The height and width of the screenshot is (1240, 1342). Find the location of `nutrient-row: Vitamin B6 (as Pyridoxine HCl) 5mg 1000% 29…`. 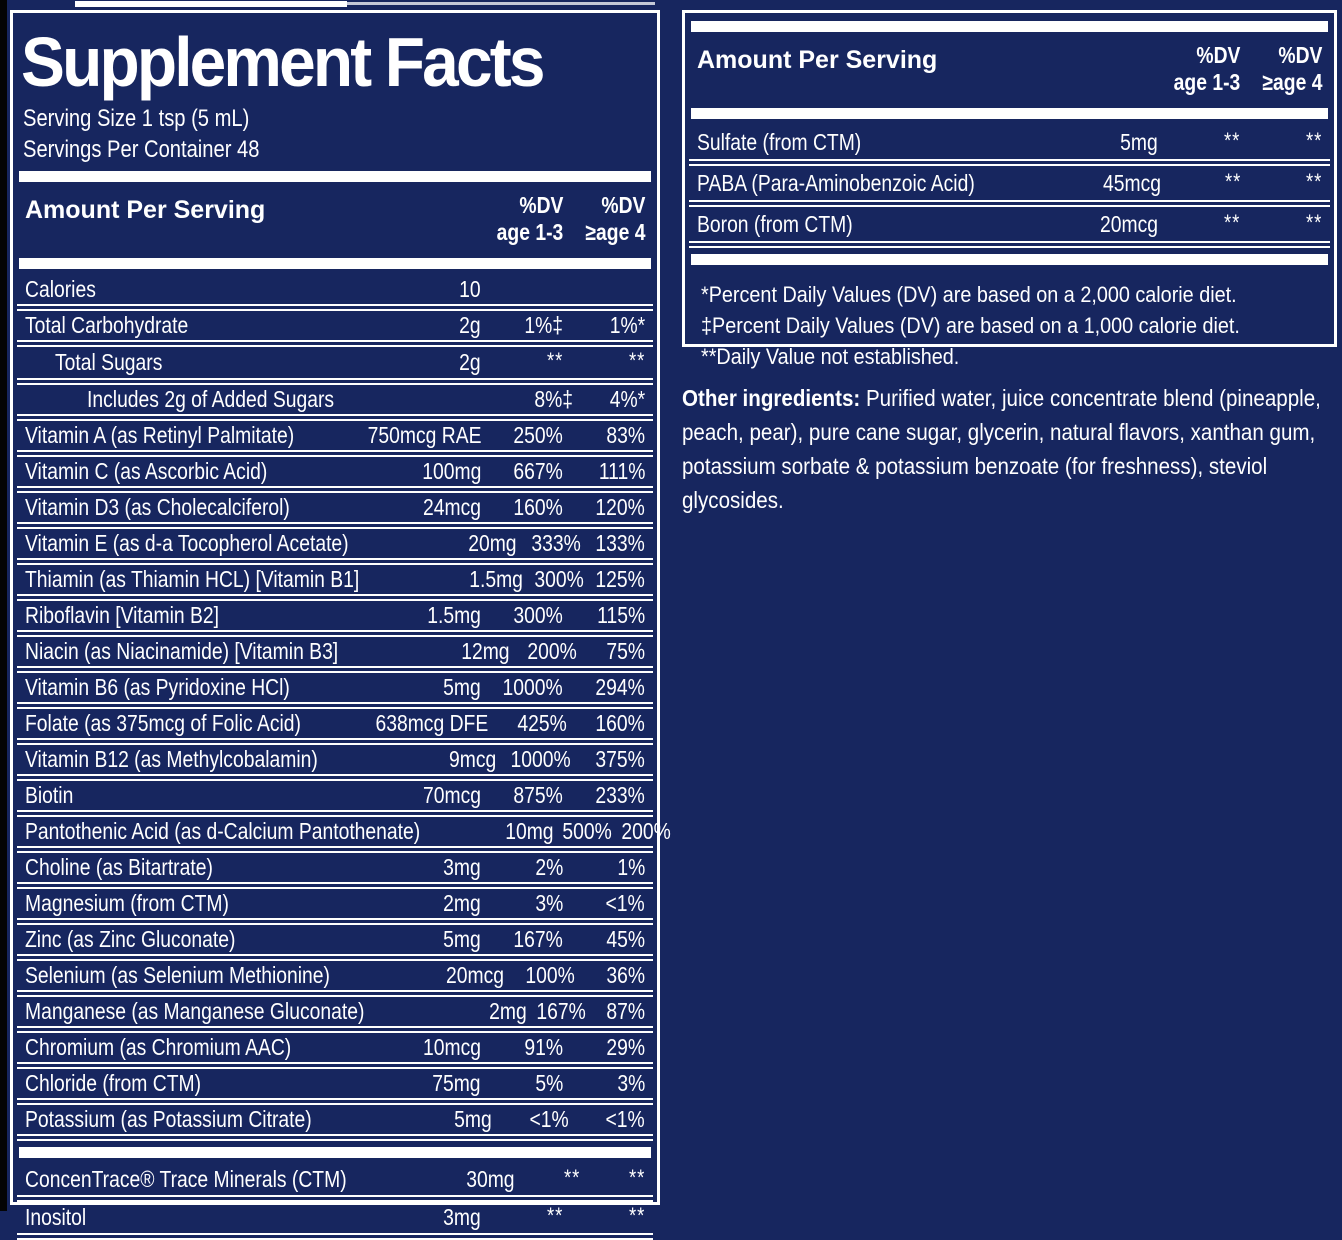

nutrient-row: Vitamin B6 (as Pyridoxine HCl) 5mg 1000% 29… is located at coordinates (335, 691).